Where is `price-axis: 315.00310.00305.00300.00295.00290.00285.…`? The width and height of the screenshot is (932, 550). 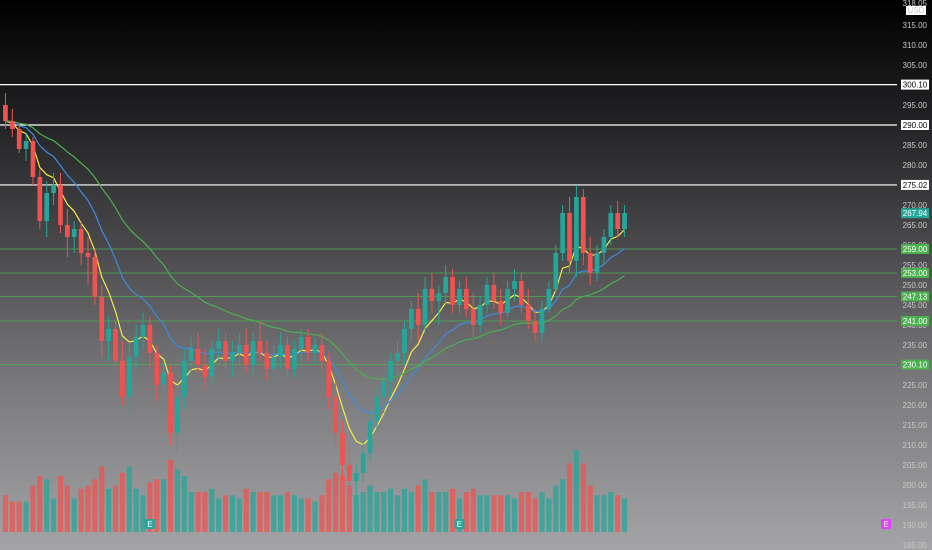
price-axis: 315.00310.00305.00300.00295.00290.00285.… is located at coordinates (914, 275).